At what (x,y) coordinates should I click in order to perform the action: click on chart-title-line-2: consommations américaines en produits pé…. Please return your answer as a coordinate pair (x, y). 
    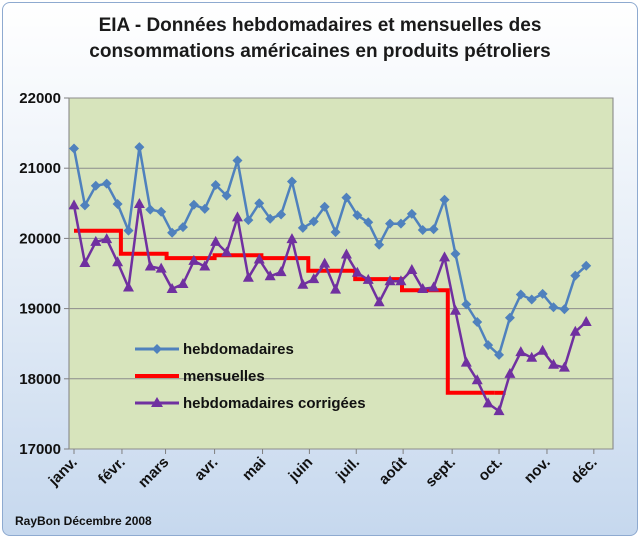
    Looking at the image, I should click on (319, 51).